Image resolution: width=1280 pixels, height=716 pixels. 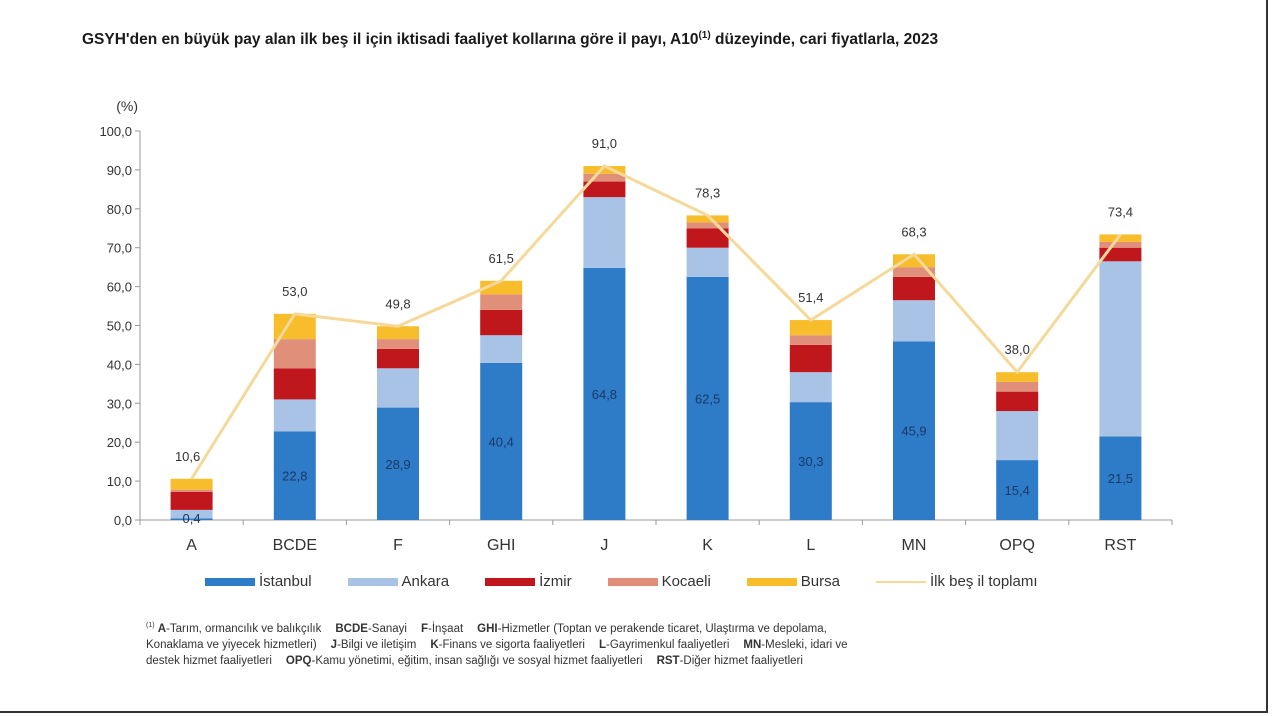 What do you see at coordinates (119, 170) in the screenshot?
I see `y-tick-label: 90,0` at bounding box center [119, 170].